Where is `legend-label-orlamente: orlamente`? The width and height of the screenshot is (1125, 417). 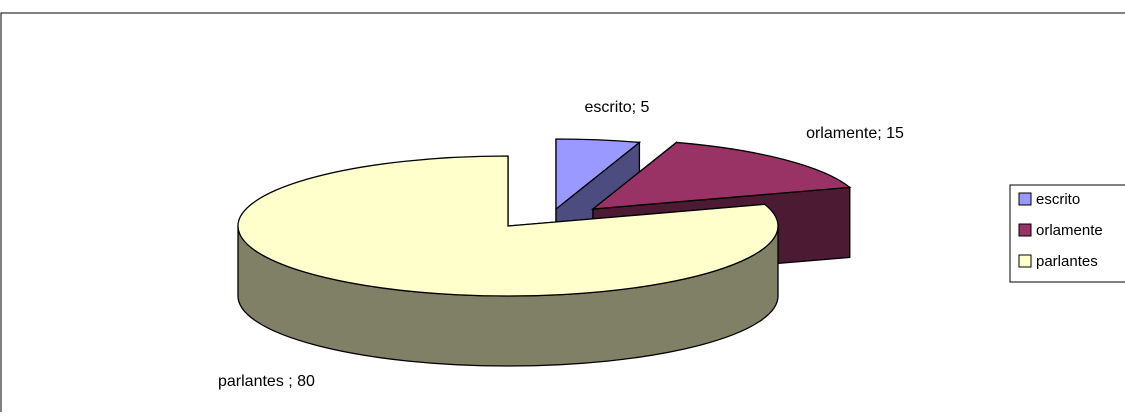 legend-label-orlamente: orlamente is located at coordinates (1069, 230).